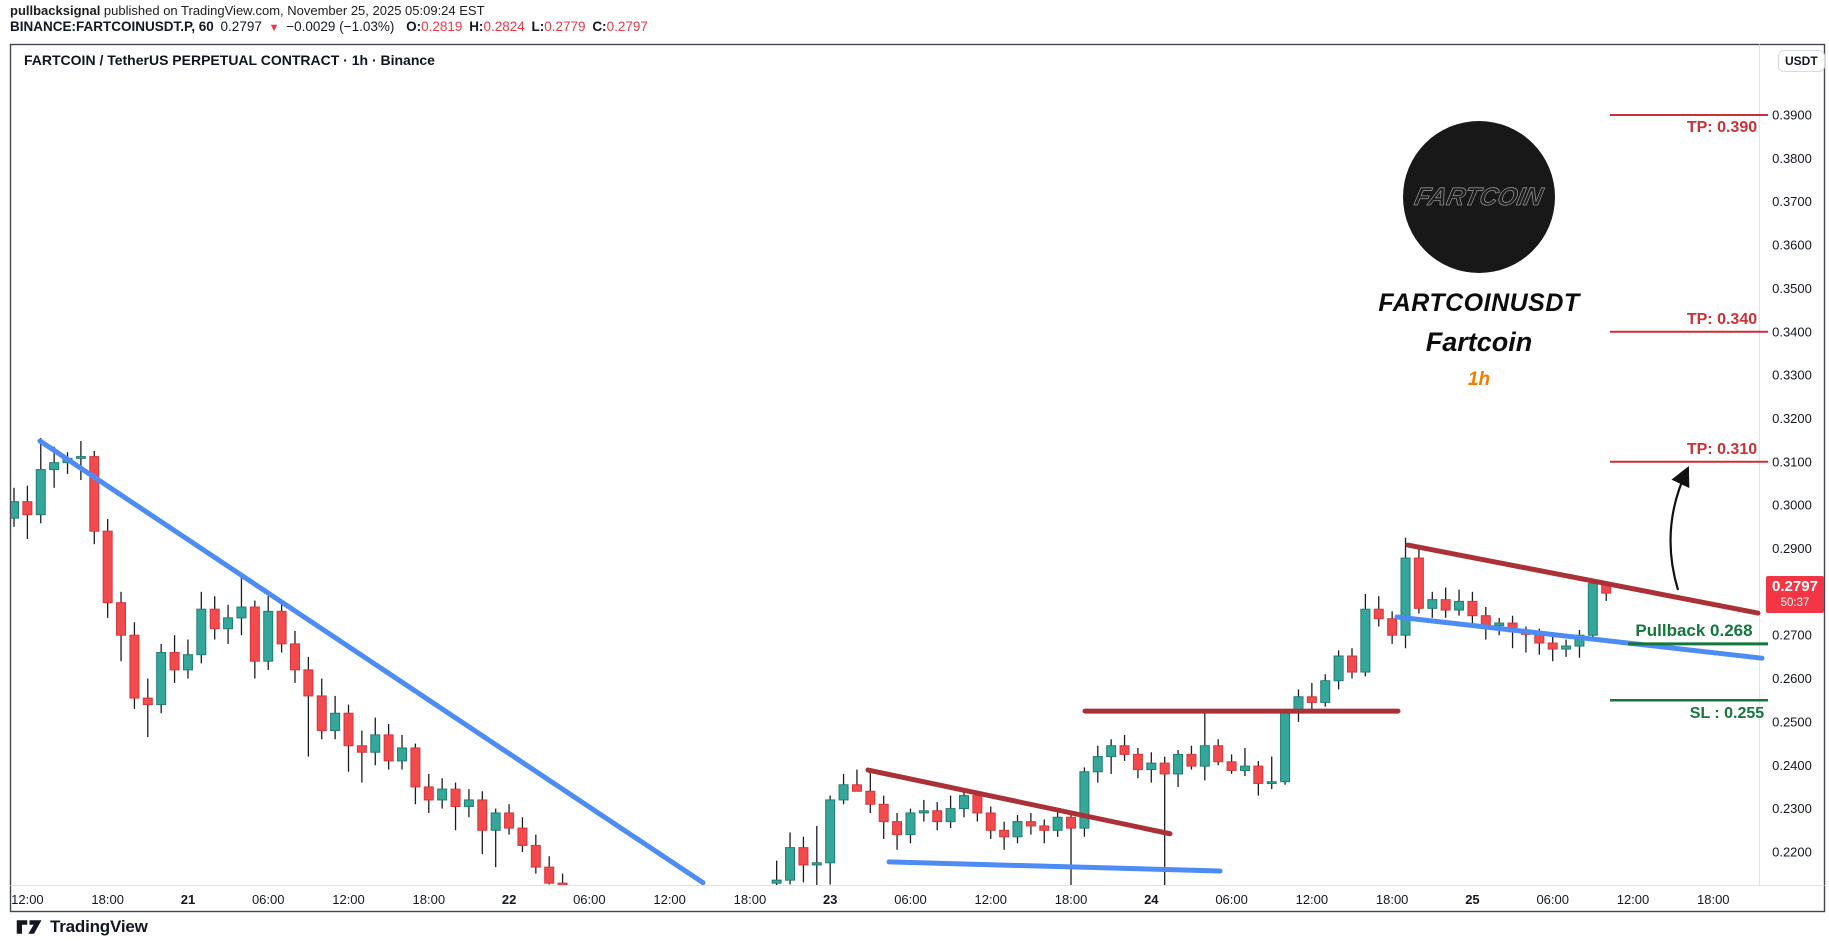 Image resolution: width=1829 pixels, height=949 pixels. Describe the element at coordinates (1792, 288) in the screenshot. I see `svg-text: 0.3500` at that location.